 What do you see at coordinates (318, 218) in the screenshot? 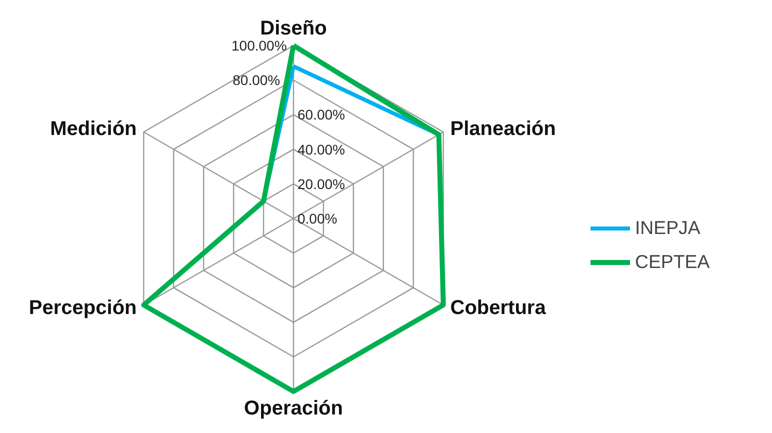
I see `y-tick-label: 0.00%` at bounding box center [318, 218].